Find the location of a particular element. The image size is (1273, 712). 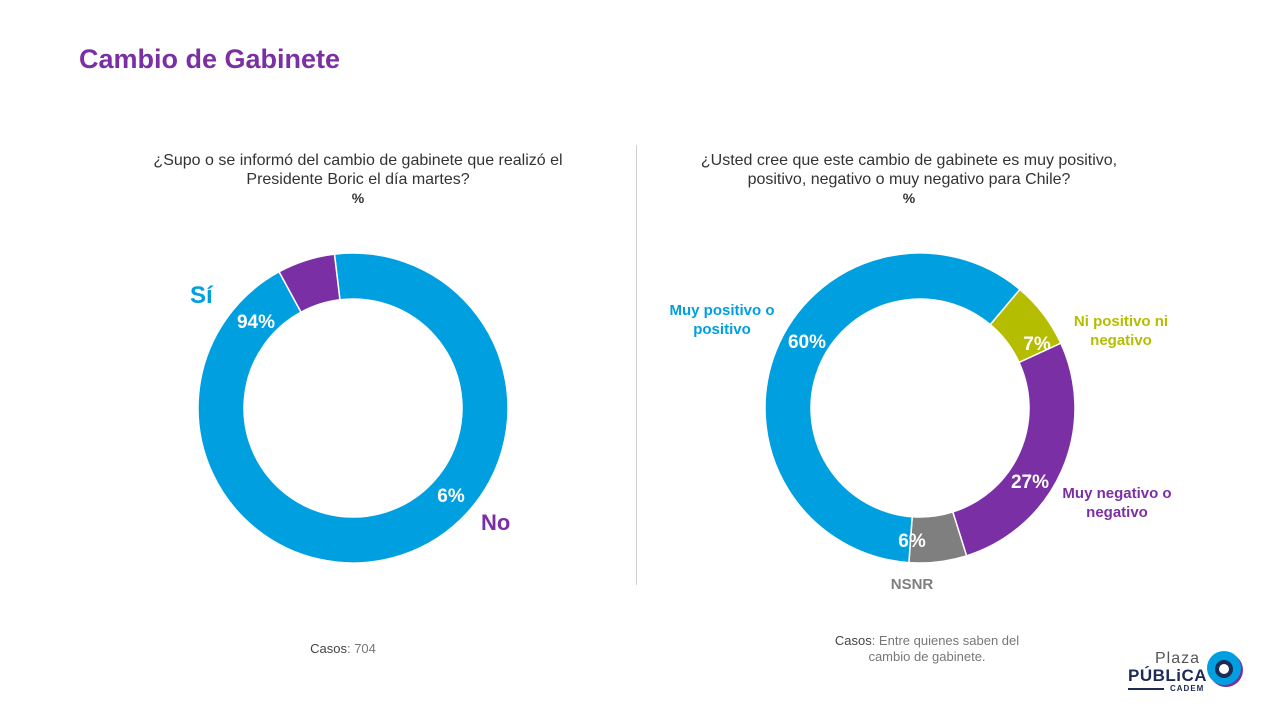

logo-rule is located at coordinates (1146, 689).